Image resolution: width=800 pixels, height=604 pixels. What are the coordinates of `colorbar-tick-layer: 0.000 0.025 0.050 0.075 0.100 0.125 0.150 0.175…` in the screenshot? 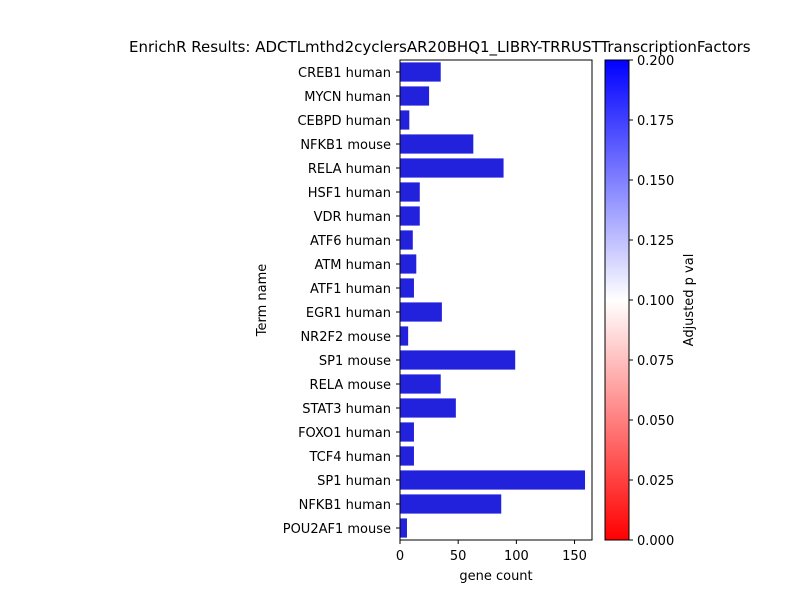 It's located at (651, 301).